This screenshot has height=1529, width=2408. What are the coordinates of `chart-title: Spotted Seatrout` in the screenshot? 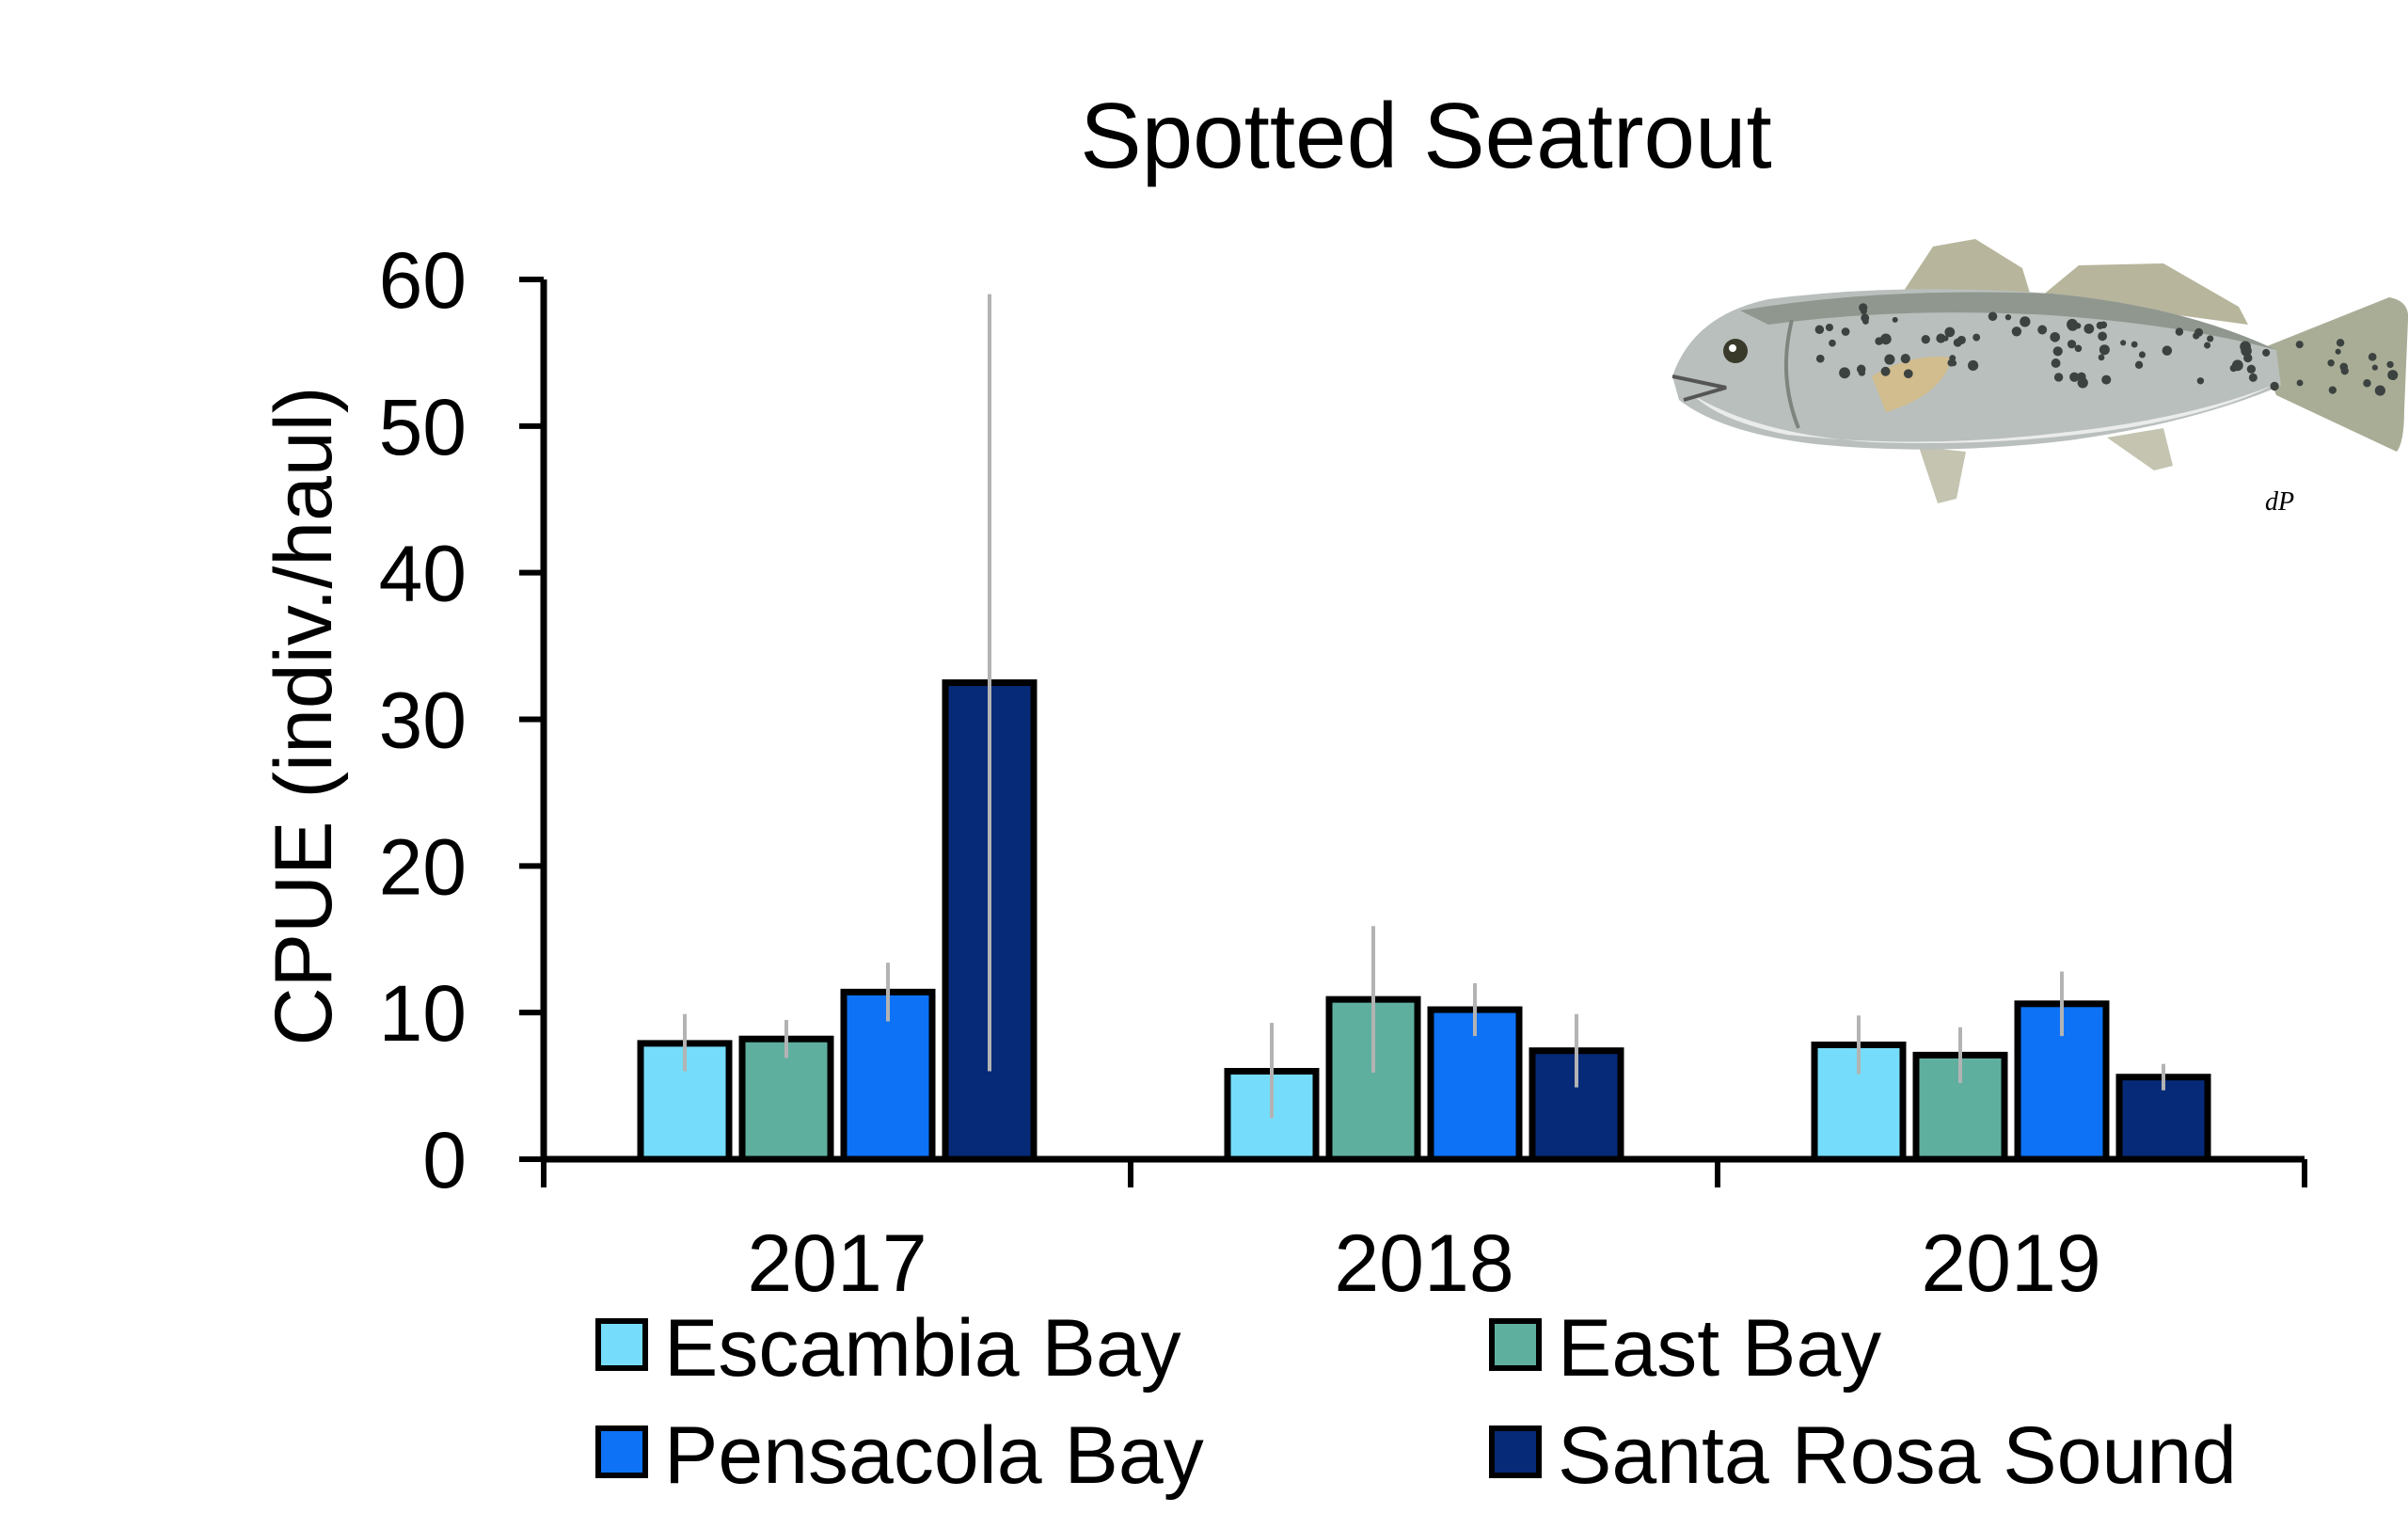 It's located at (1426, 135).